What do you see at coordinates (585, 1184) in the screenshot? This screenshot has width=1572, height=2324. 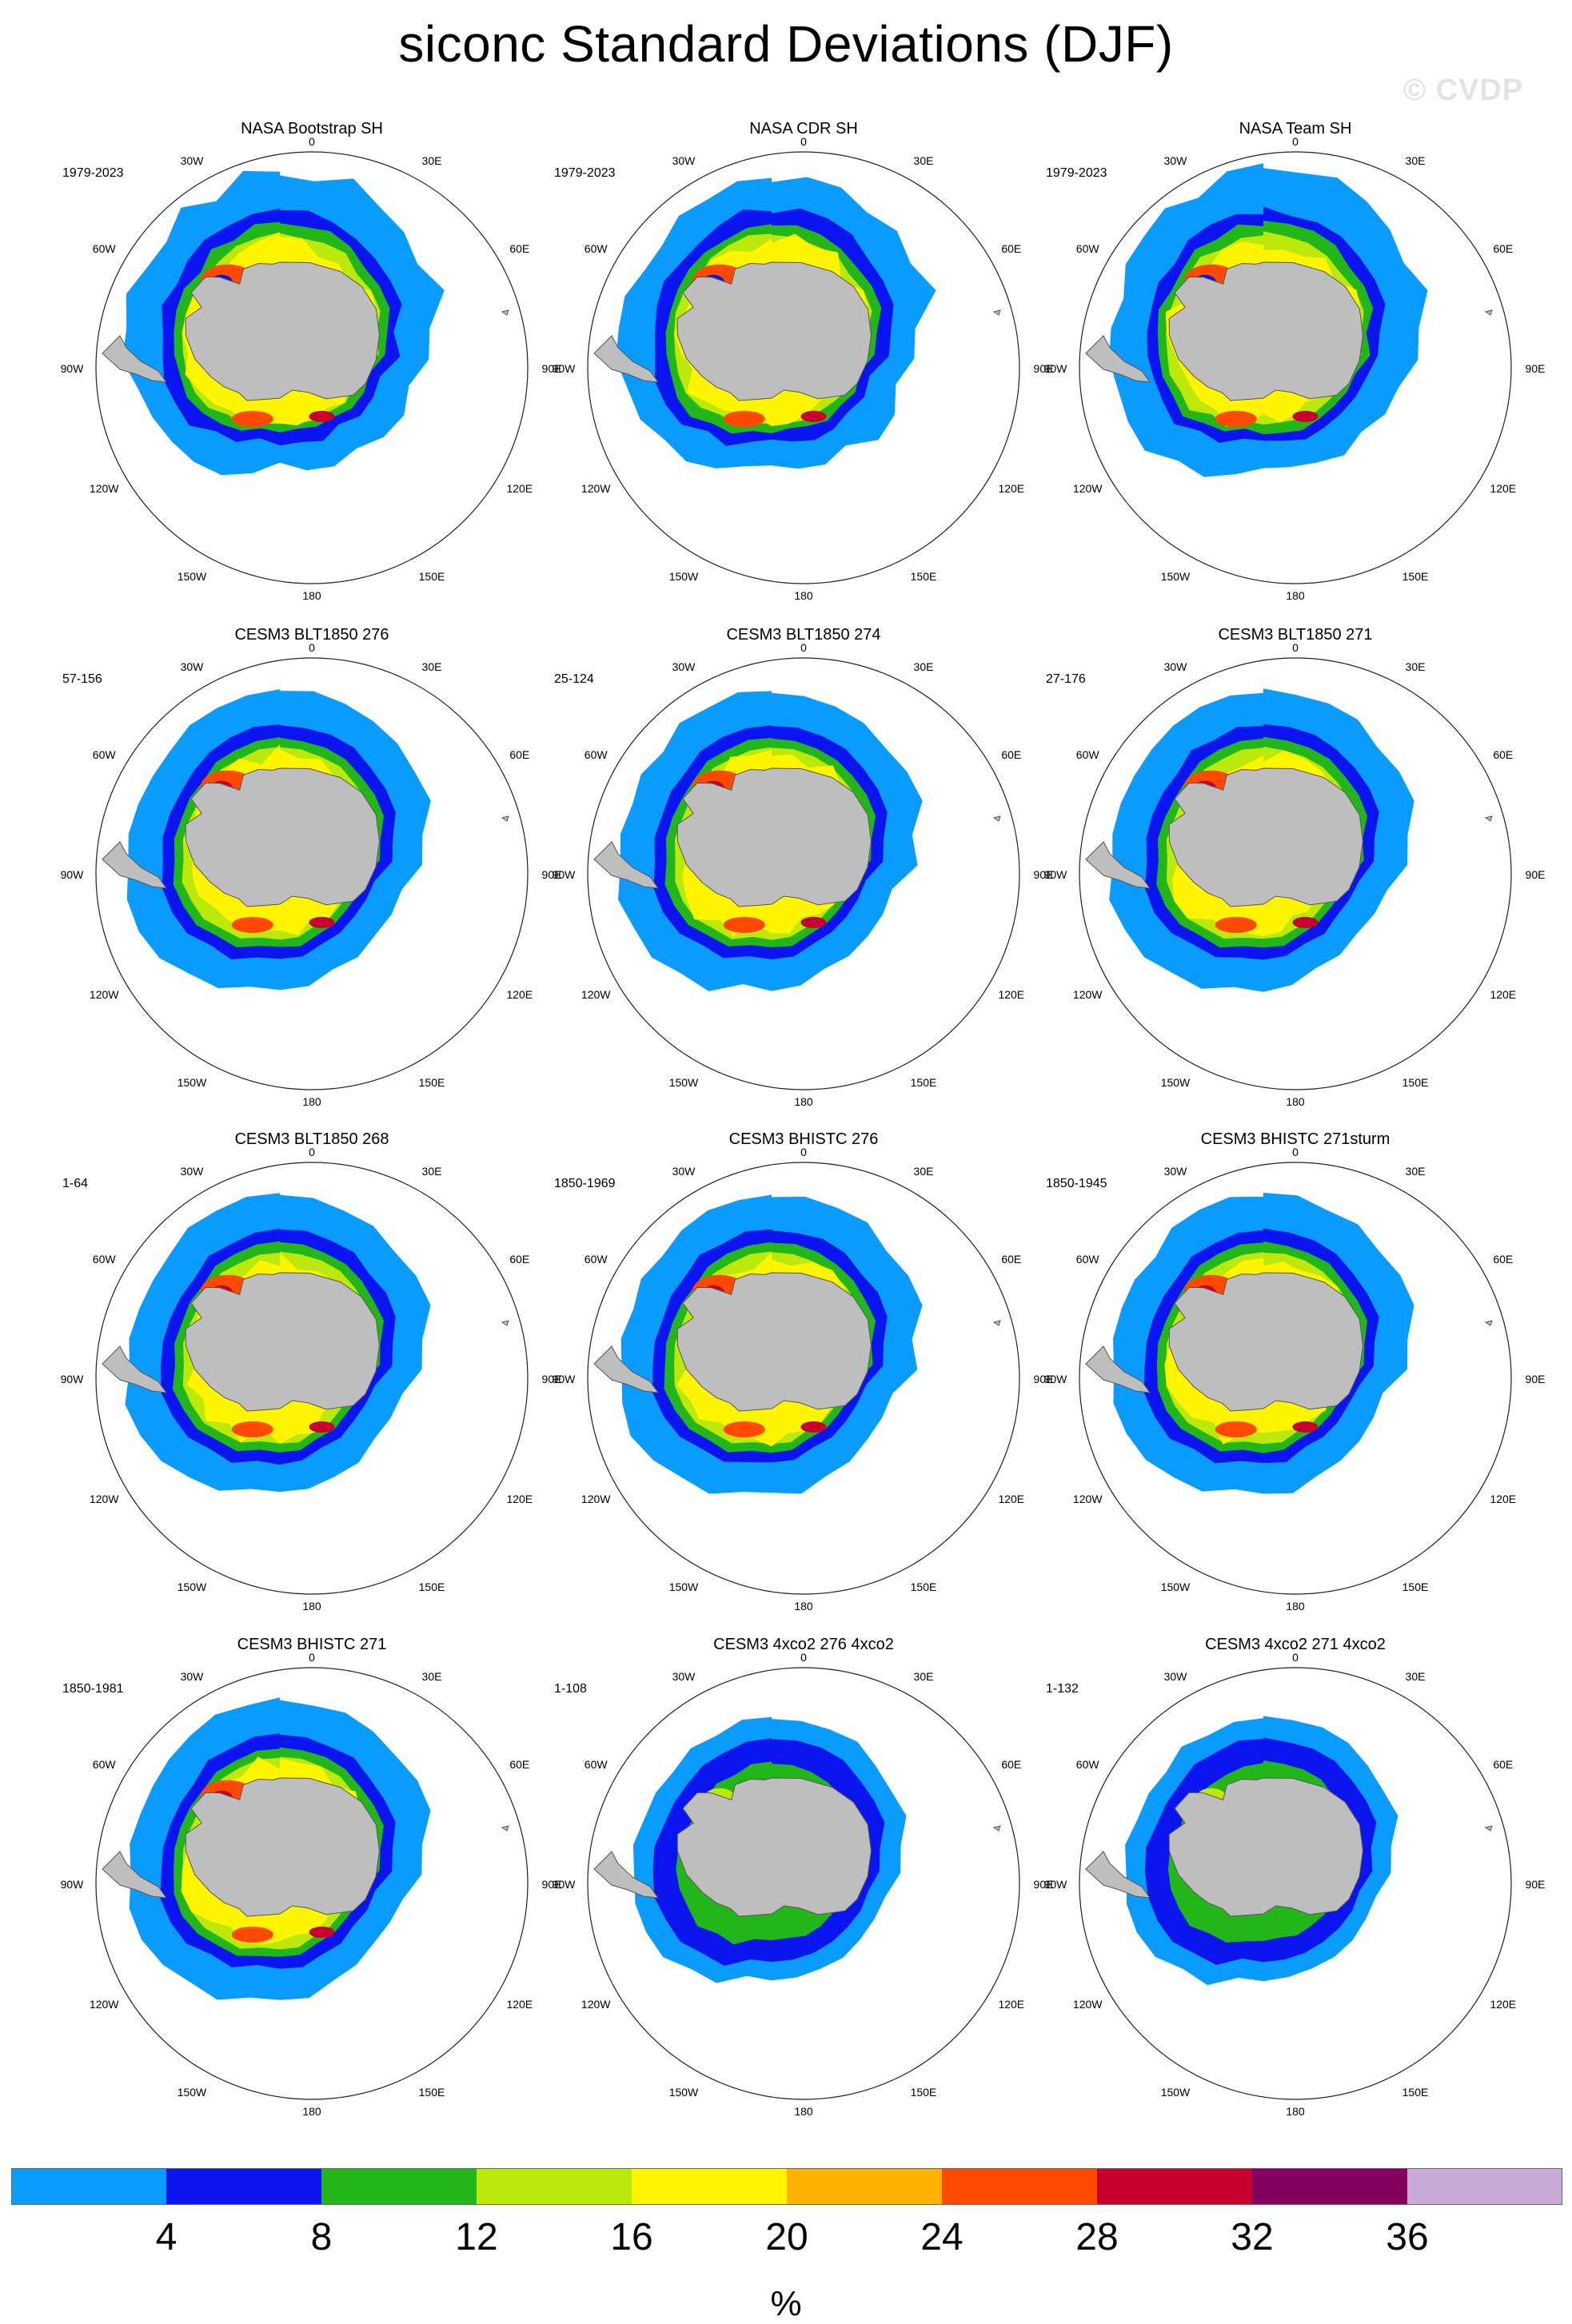 I see `panel-period: 1850-1969` at bounding box center [585, 1184].